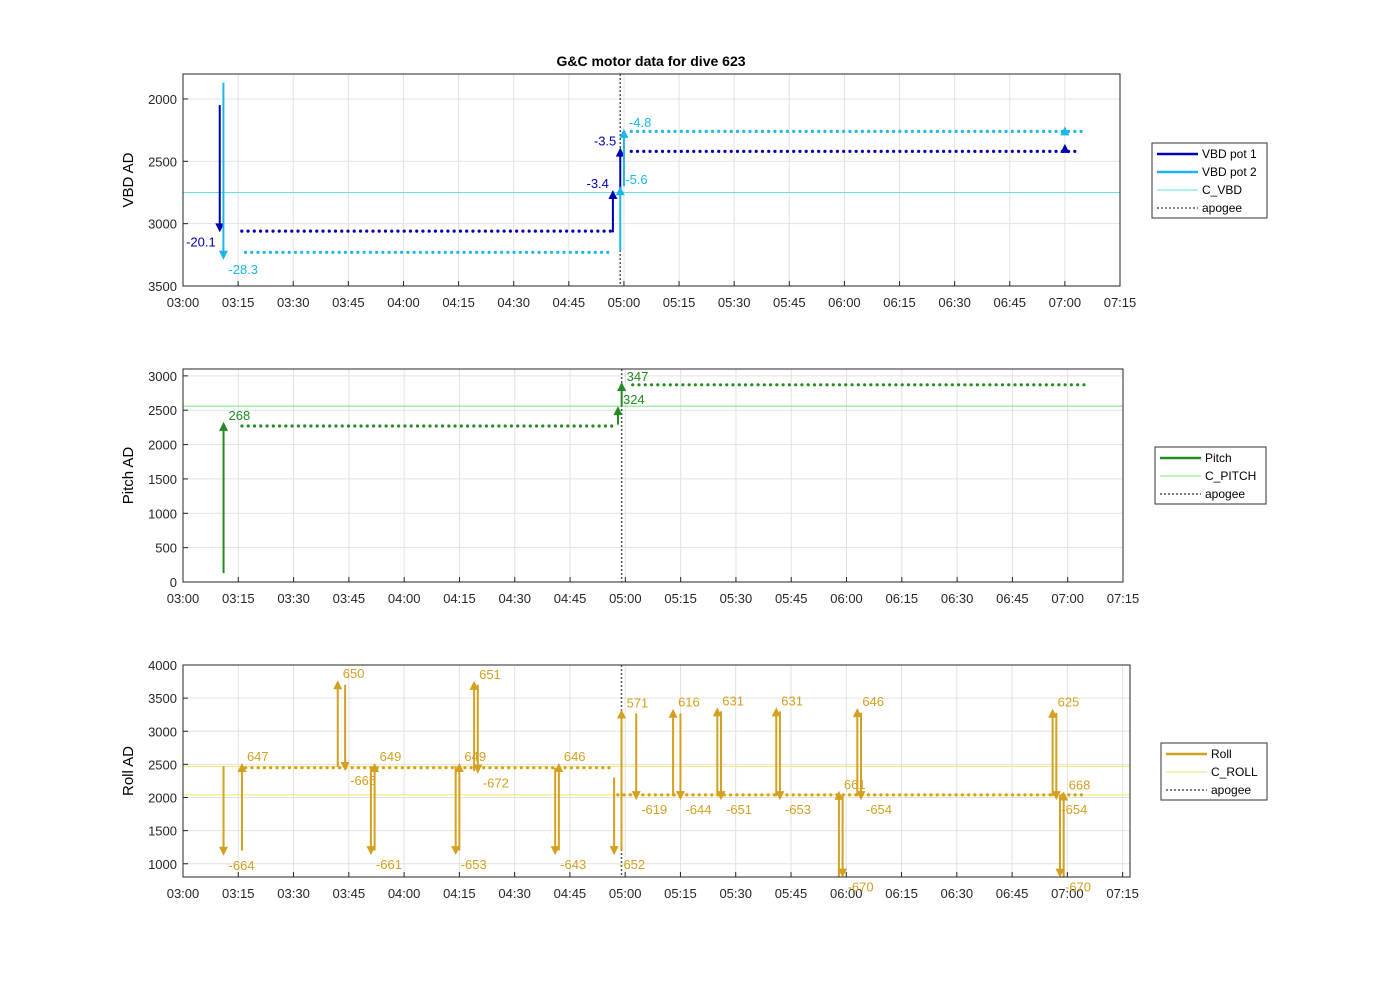  I want to click on x-tick-label: 04:30, so click(513, 302).